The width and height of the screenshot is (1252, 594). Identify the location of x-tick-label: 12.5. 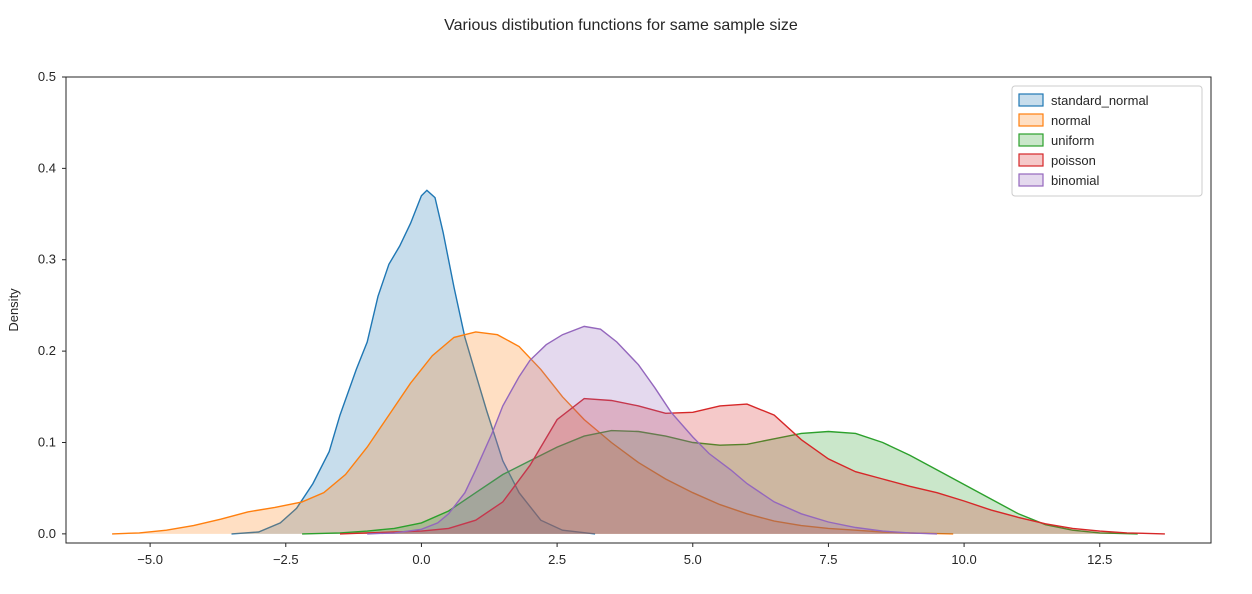
(1099, 559).